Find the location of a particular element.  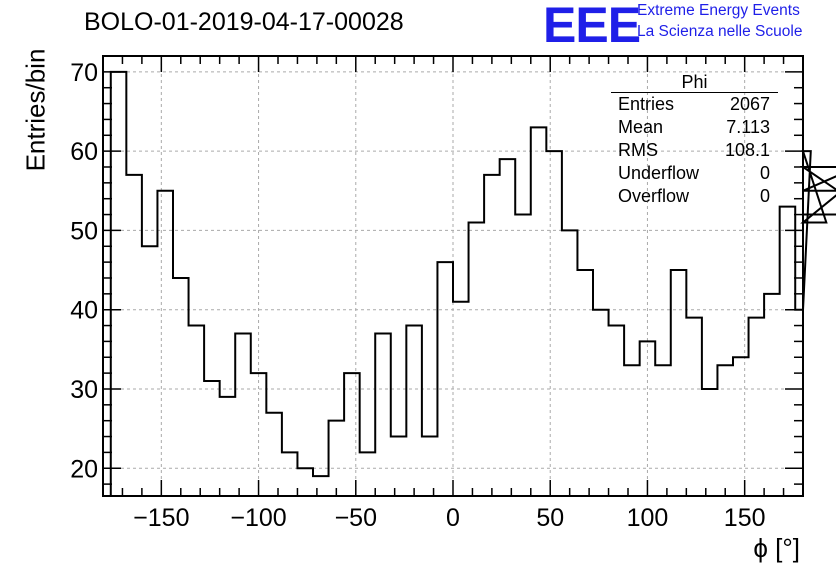

stats-key: Underflow is located at coordinates (659, 173).